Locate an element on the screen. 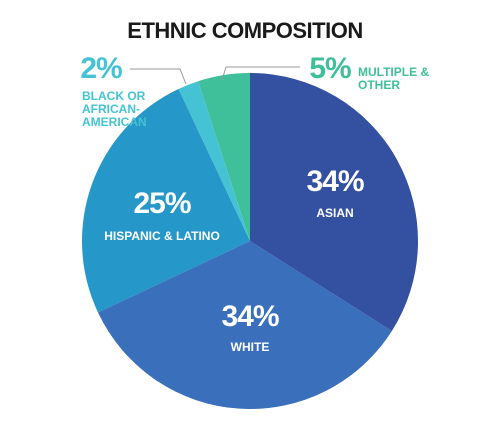 This screenshot has height=437, width=490. value-label: 2% is located at coordinates (101, 68).